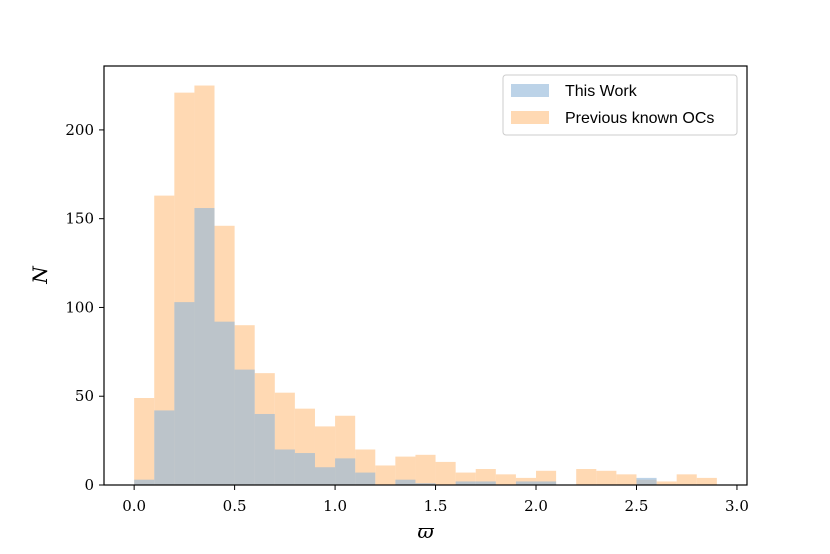 This screenshot has height=554, width=830. Describe the element at coordinates (79, 130) in the screenshot. I see `y-tick-label: 200` at that location.